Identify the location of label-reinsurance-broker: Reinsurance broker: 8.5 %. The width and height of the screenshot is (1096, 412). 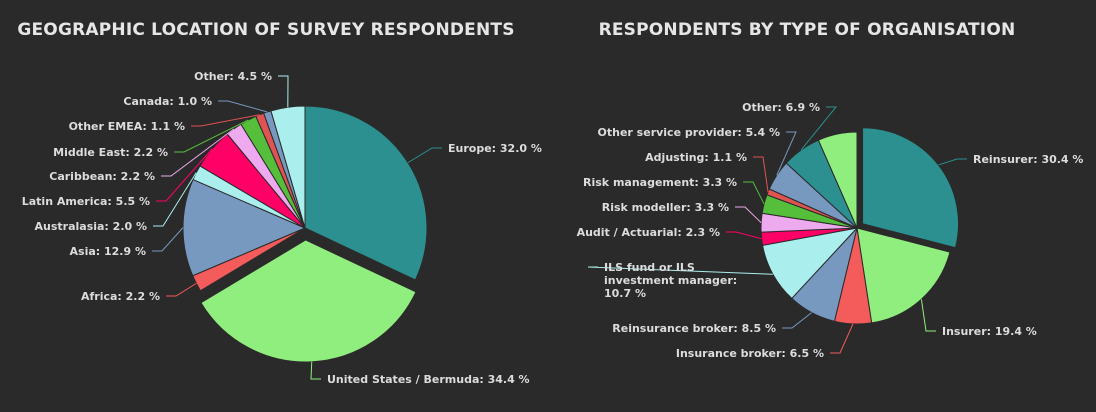
(694, 328).